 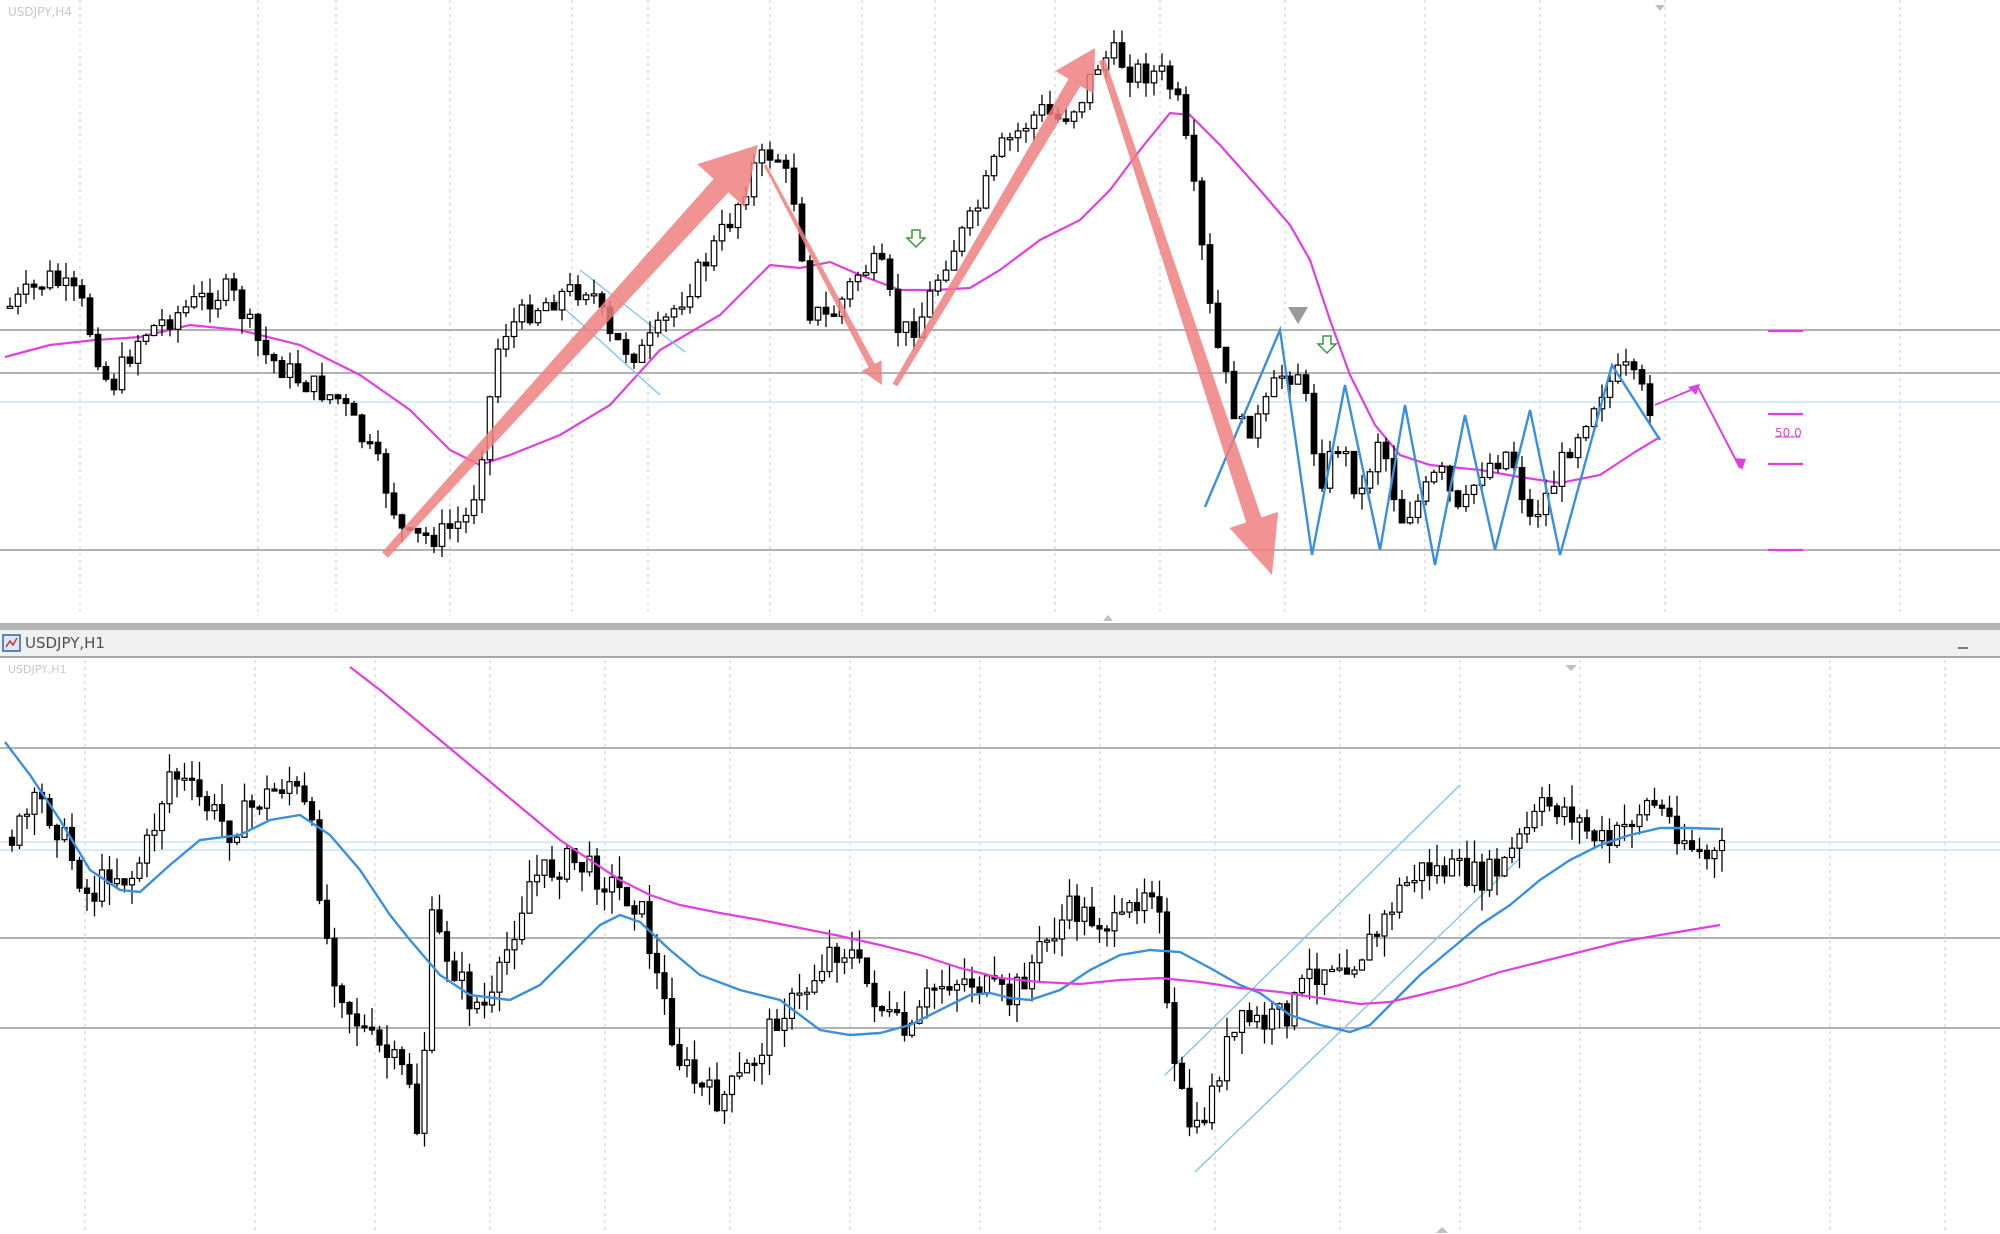 What do you see at coordinates (1000, 643) in the screenshot?
I see `h1-title-strip` at bounding box center [1000, 643].